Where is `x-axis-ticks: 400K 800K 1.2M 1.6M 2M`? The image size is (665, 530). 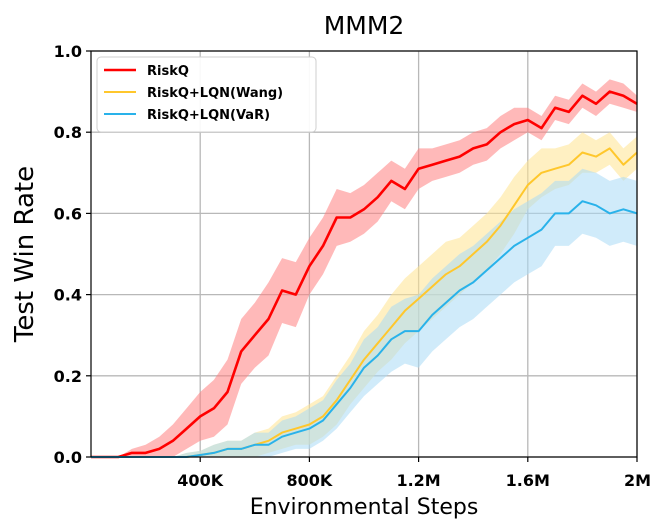
x-axis-ticks: 400K 800K 1.2M 1.6M 2M is located at coordinates (414, 473).